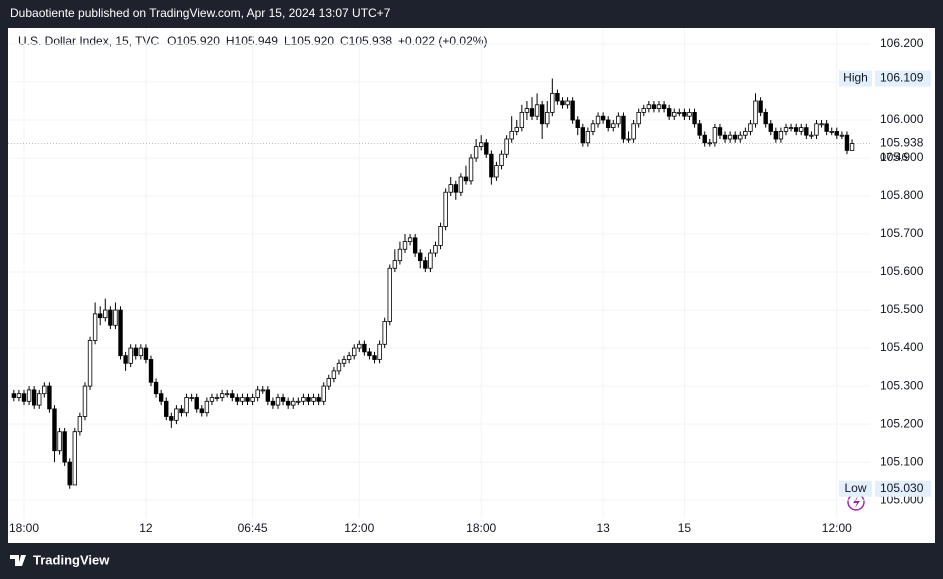 The width and height of the screenshot is (943, 579). What do you see at coordinates (902, 233) in the screenshot?
I see `y-tick-label: 105.700` at bounding box center [902, 233].